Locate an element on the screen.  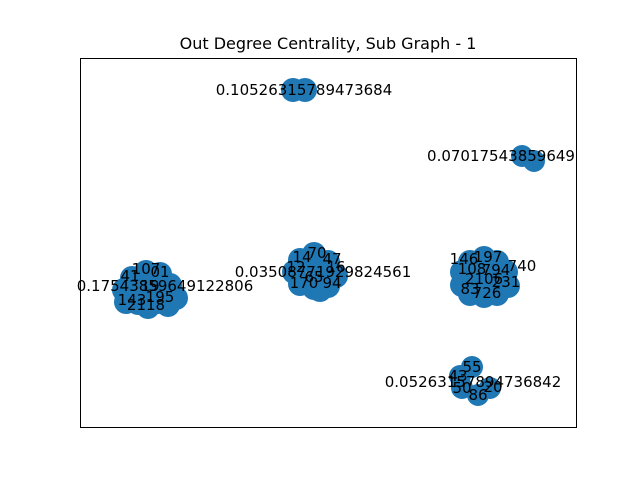
node-label: 47 is located at coordinates (331, 259).